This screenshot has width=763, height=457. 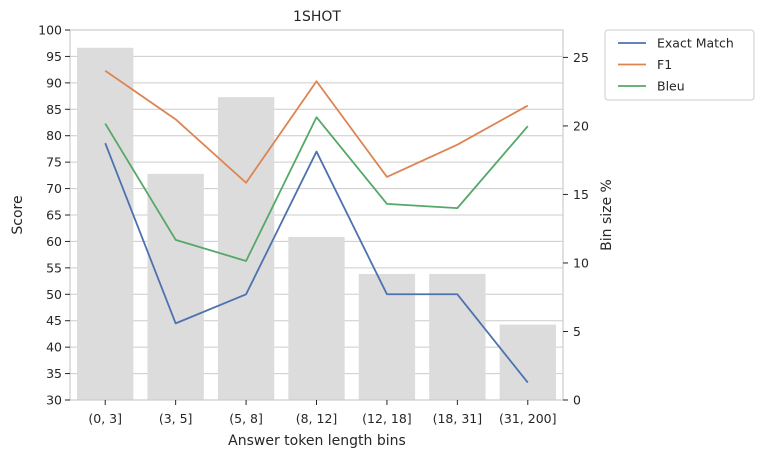 What do you see at coordinates (317, 441) in the screenshot?
I see `x-axis-label: Answer token length bins` at bounding box center [317, 441].